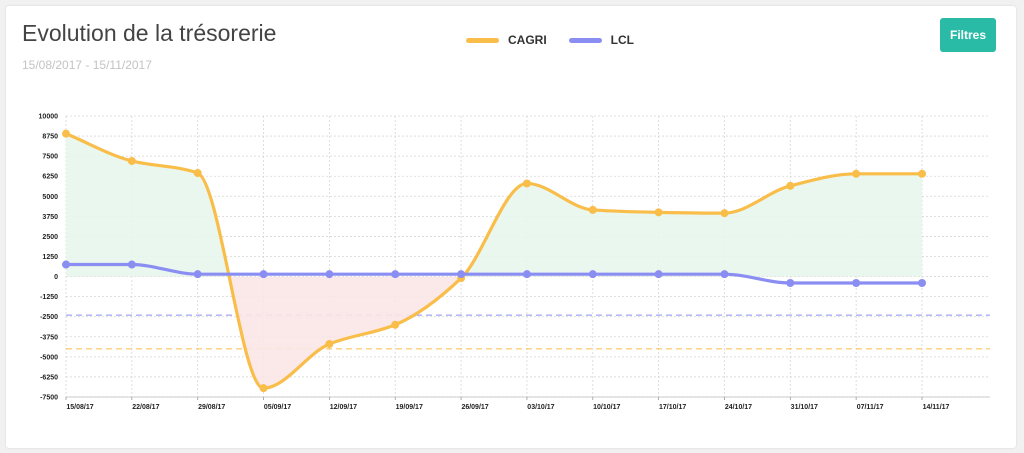  Describe the element at coordinates (343, 407) in the screenshot. I see `x-tick-label: 12/09/17` at that location.